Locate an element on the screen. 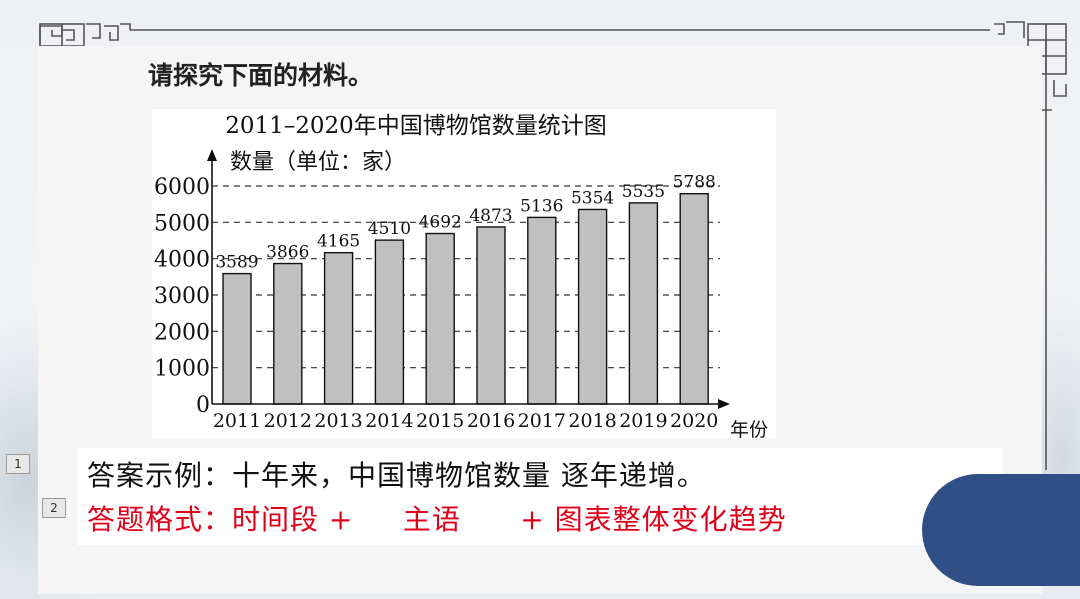 Image resolution: width=1080 pixels, height=599 pixels. decorative-blue-shape is located at coordinates (1001, 530).